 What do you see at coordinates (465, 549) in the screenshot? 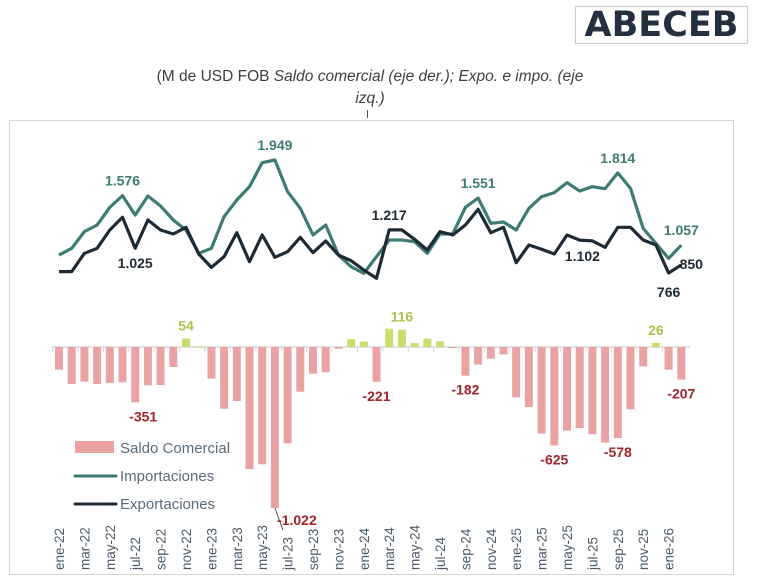
I see `x-tick-label: sep-24` at bounding box center [465, 549].